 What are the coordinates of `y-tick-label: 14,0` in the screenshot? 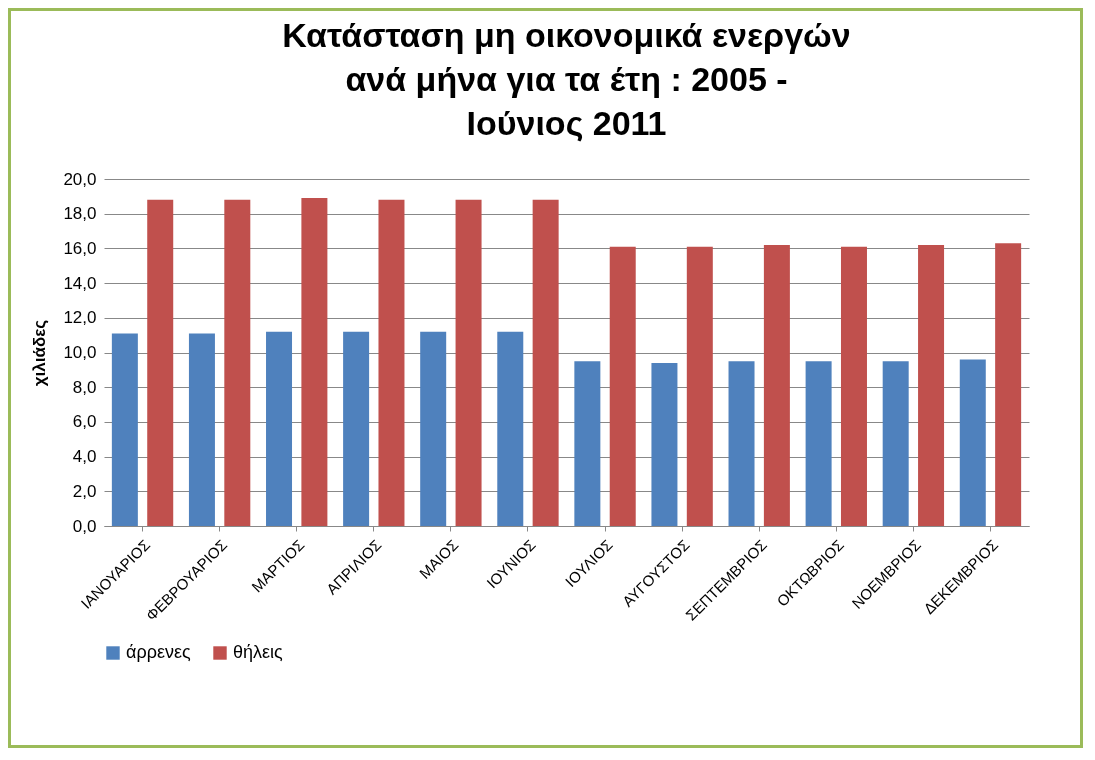 It's located at (80, 283).